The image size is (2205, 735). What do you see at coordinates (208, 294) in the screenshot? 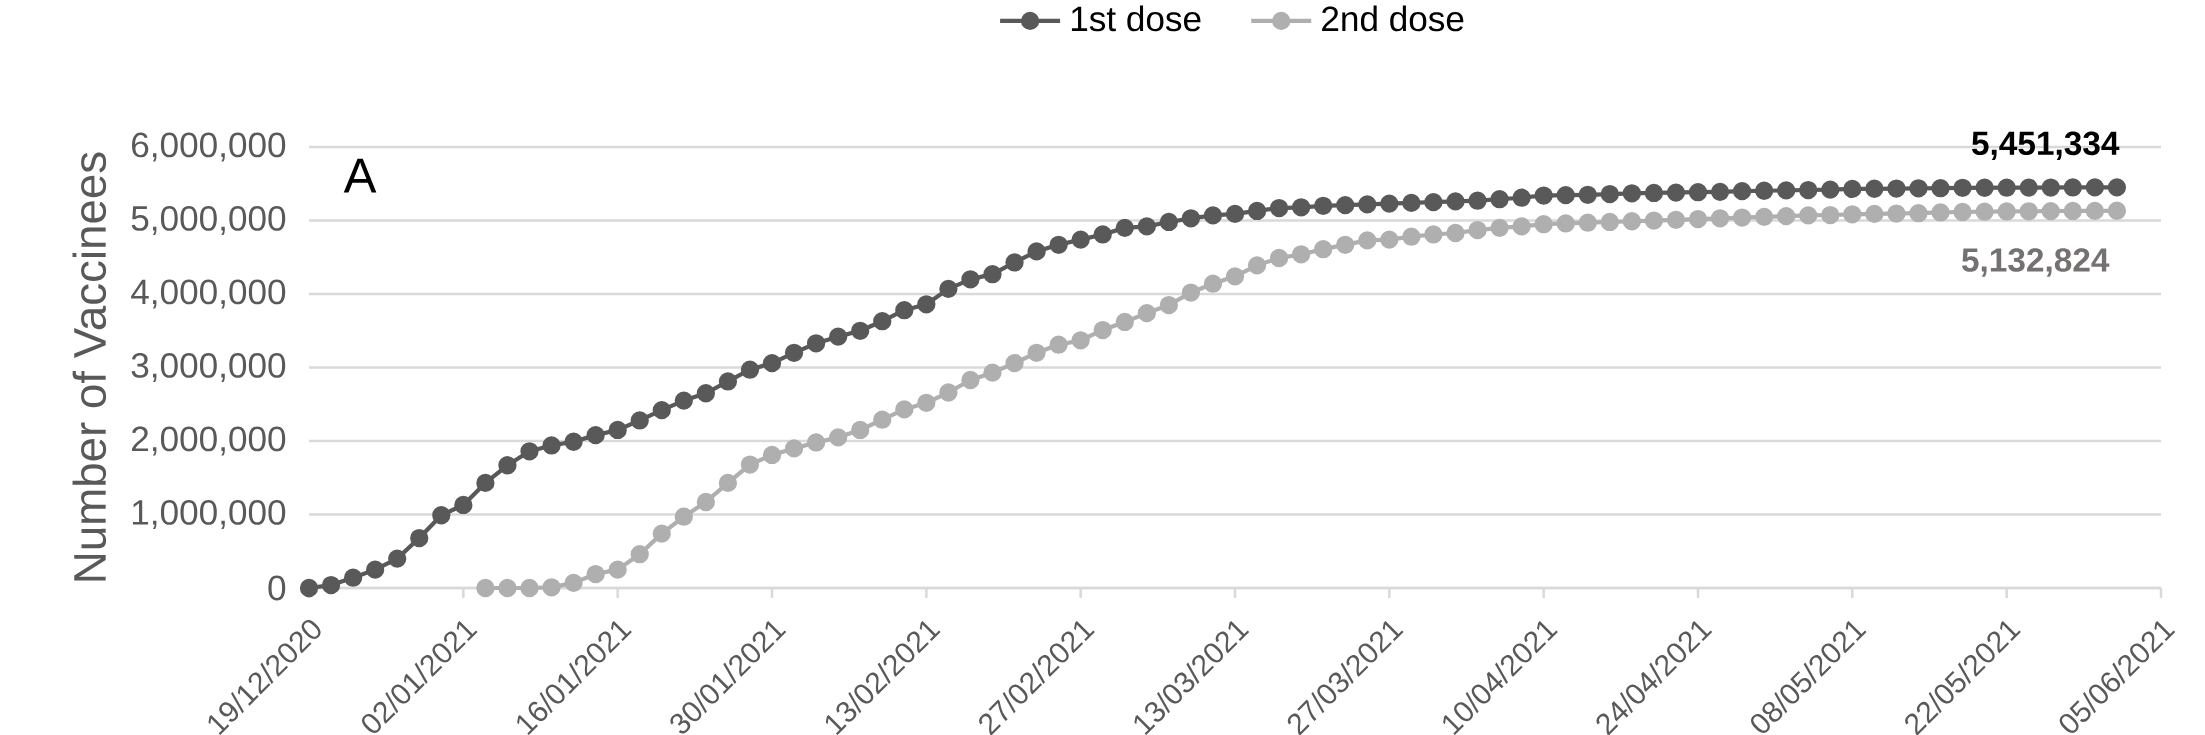
I see `y-tick-label: 4,000,000` at bounding box center [208, 294].